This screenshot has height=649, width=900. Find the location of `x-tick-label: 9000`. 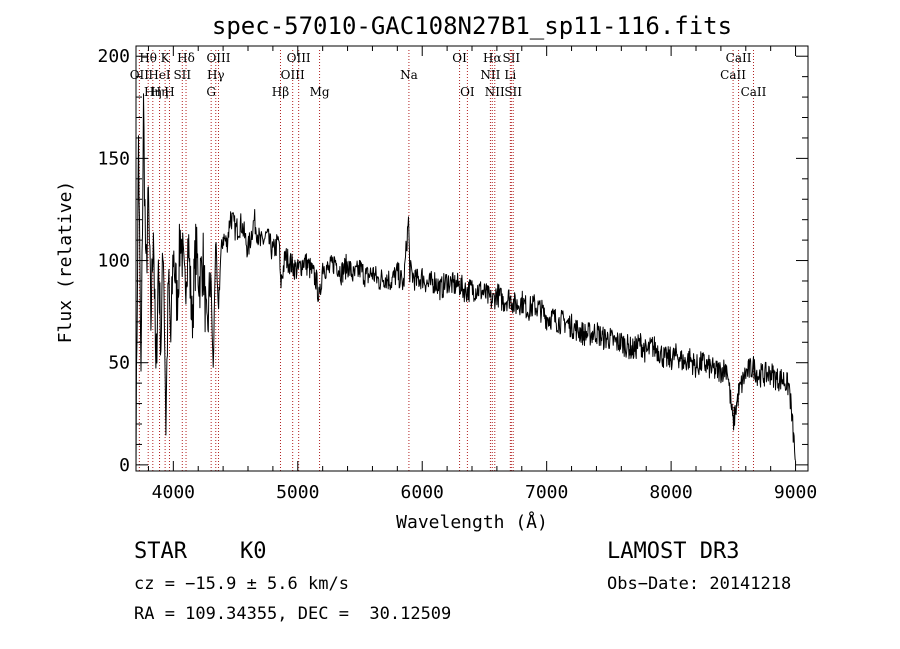

x-tick-label: 9000 is located at coordinates (795, 492).